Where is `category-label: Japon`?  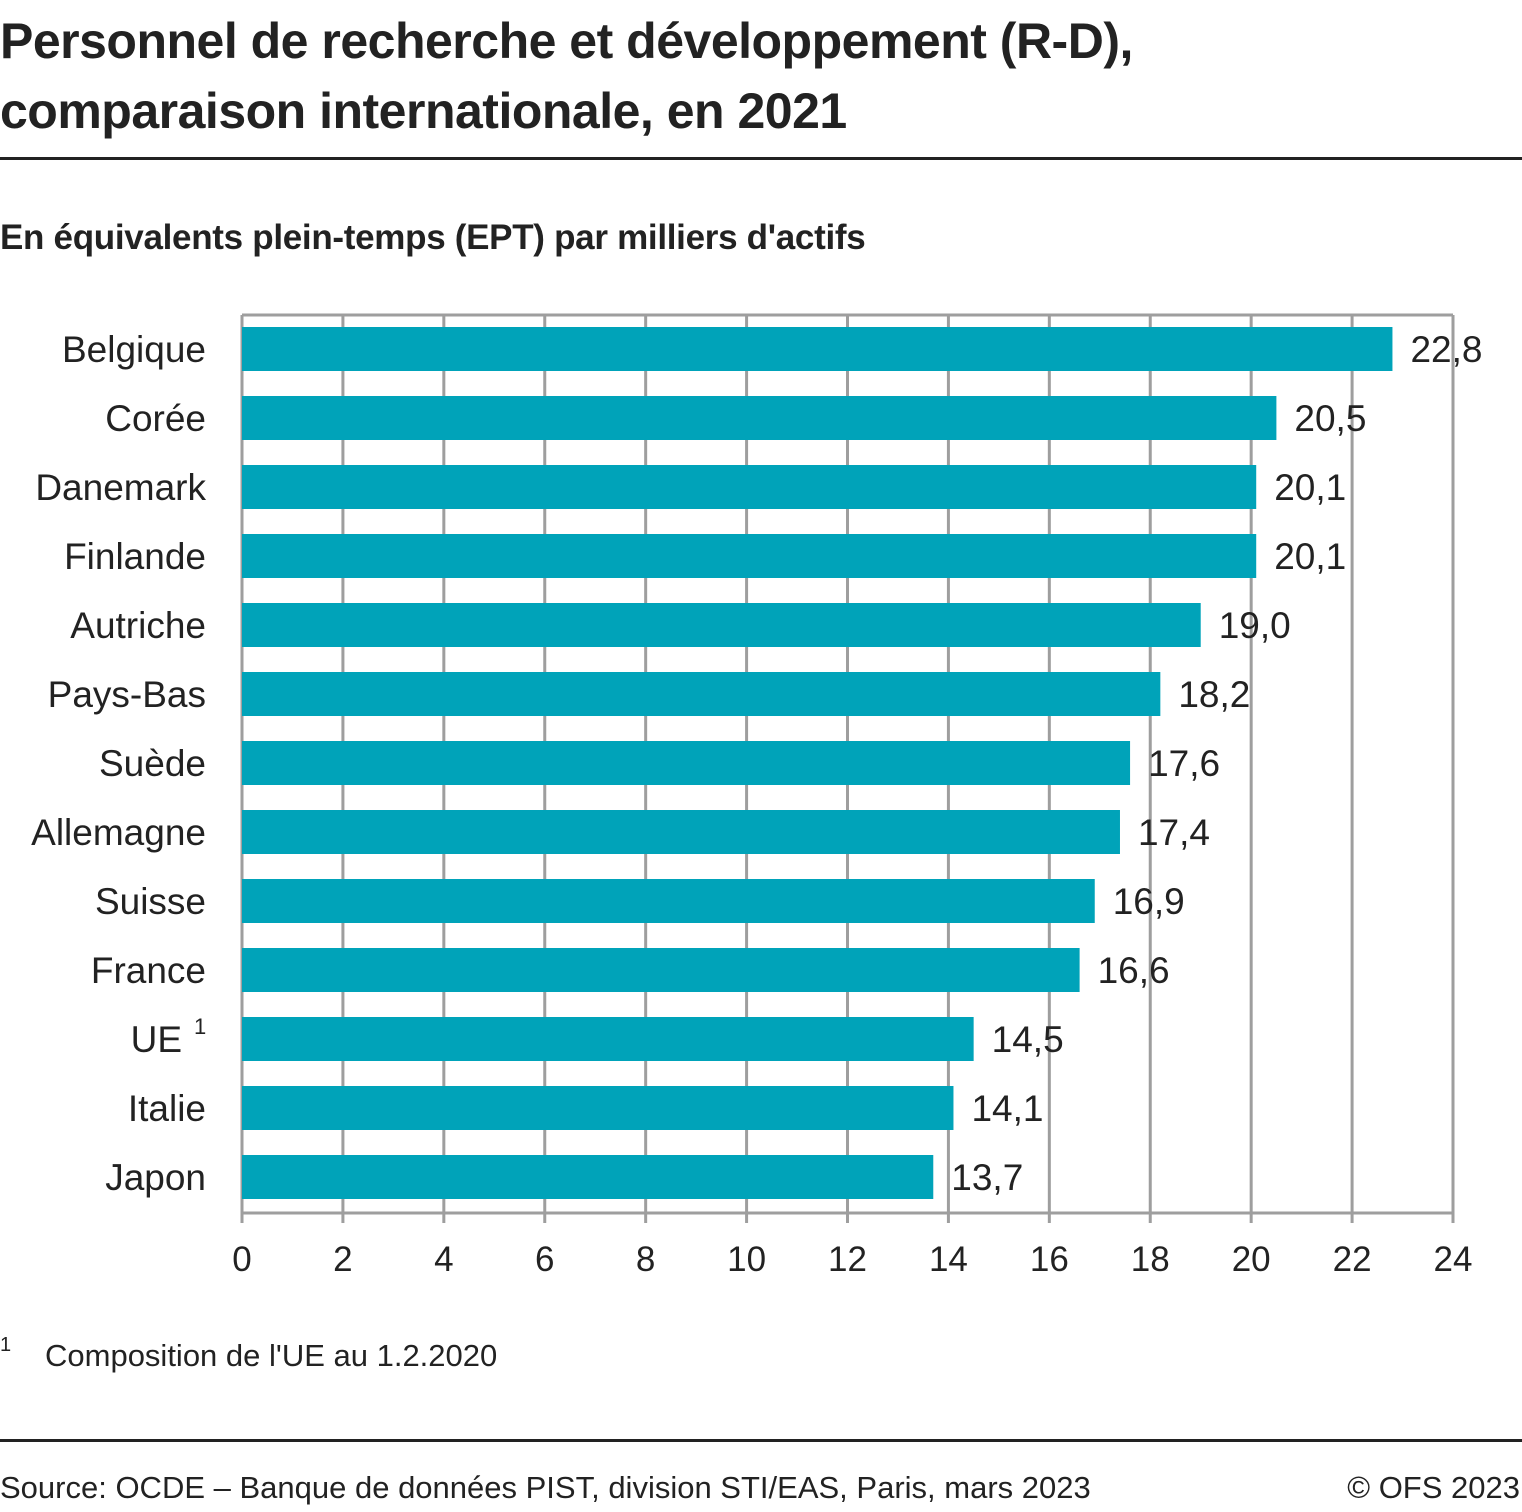
category-label: Japon is located at coordinates (155, 1177).